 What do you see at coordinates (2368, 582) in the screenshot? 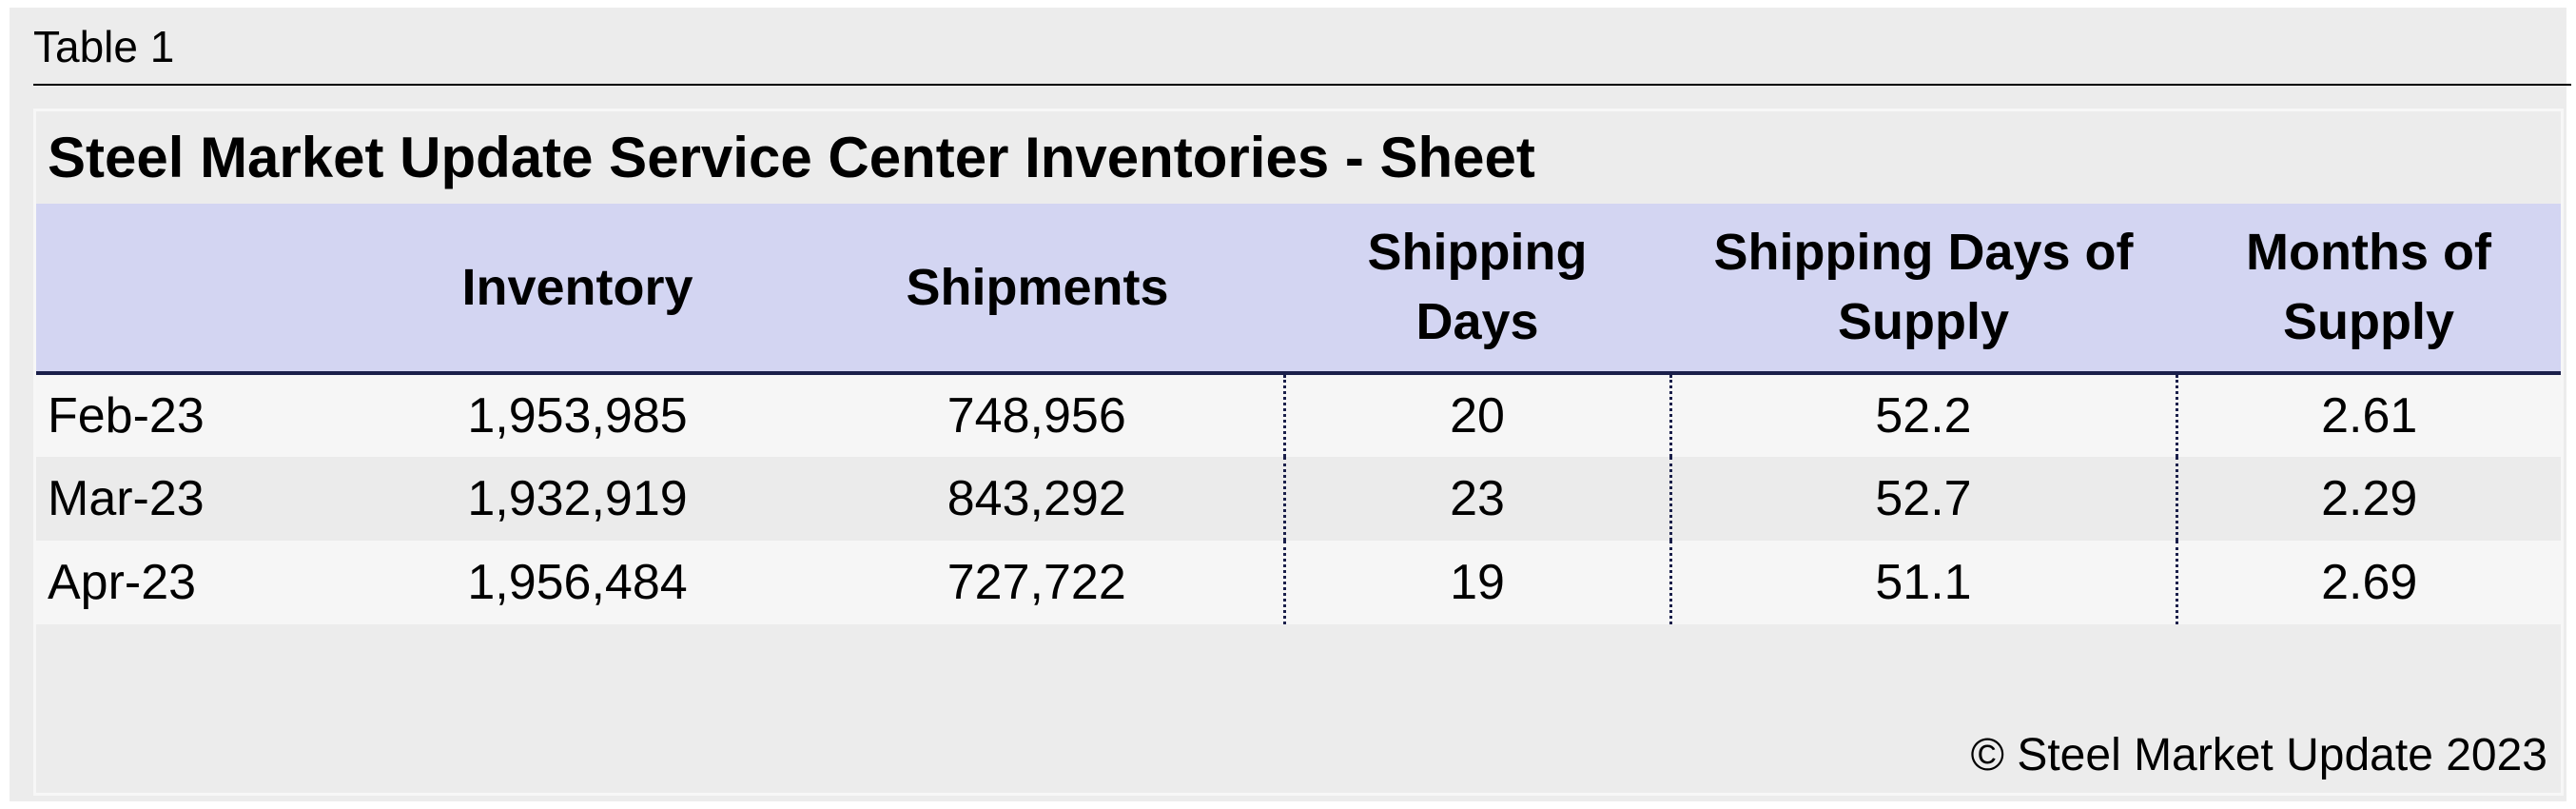
I see `cell: 2.69` at bounding box center [2368, 582].